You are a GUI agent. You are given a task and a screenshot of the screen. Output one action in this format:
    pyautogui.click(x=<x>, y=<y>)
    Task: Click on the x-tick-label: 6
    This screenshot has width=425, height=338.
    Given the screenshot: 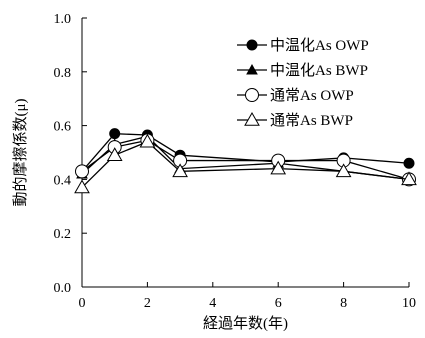 What is the action you would take?
    pyautogui.click(x=278, y=303)
    